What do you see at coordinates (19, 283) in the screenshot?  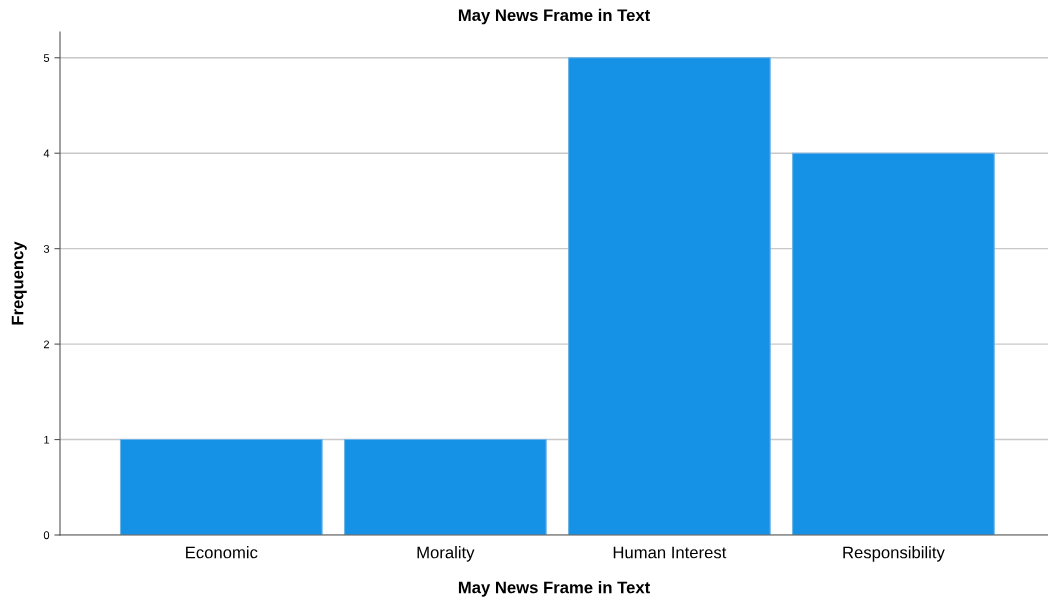 I see `y-axis-title: Frequency` at bounding box center [19, 283].